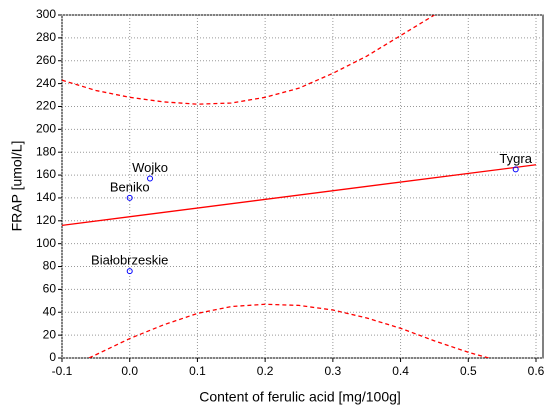 The width and height of the screenshot is (550, 415). Describe the element at coordinates (46, 243) in the screenshot. I see `y-tick-label: 100` at that location.